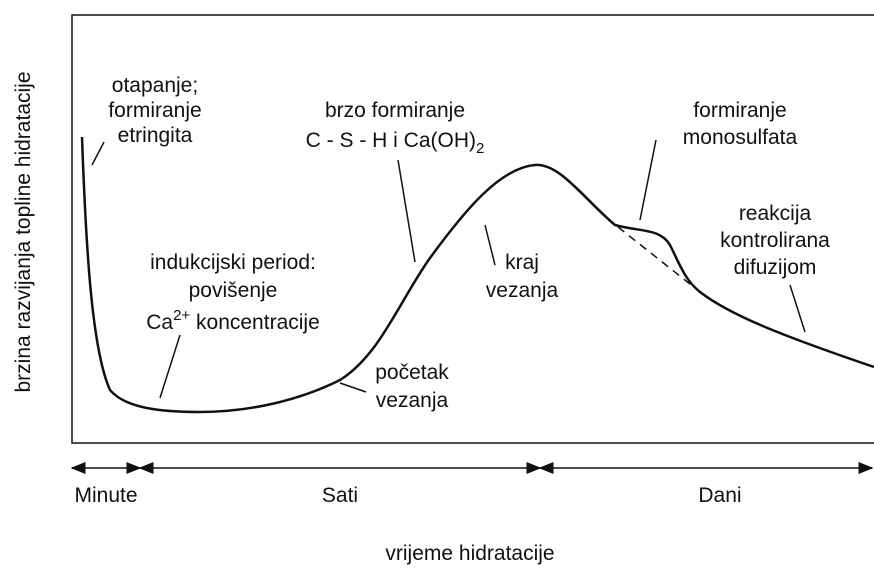  Describe the element at coordinates (412, 372) in the screenshot. I see `annotation: početak` at that location.